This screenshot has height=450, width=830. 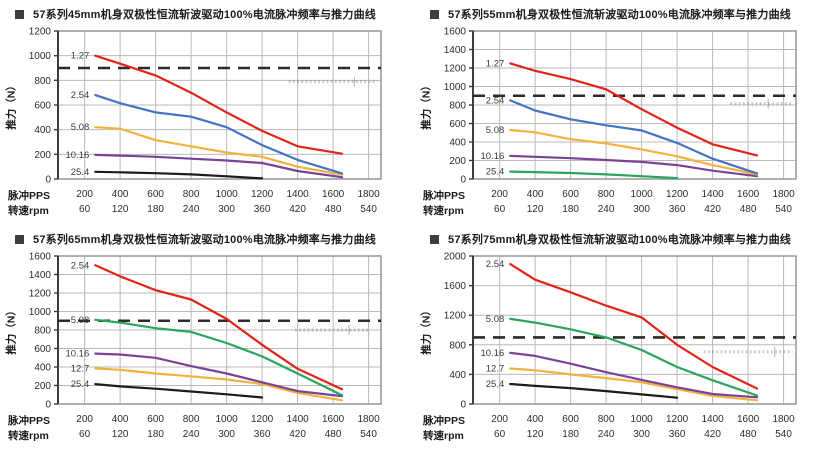 What do you see at coordinates (677, 209) in the screenshot?
I see `x-tick-label-rpm: 360` at bounding box center [677, 209].